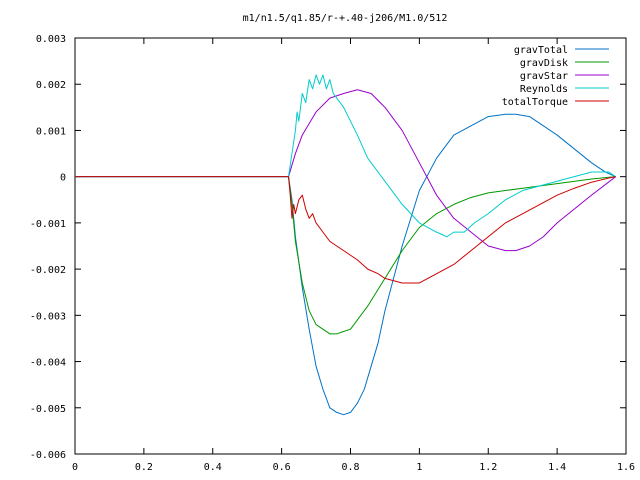 This screenshot has height=480, width=640. I want to click on x-tick-label: 1.4, so click(557, 467).